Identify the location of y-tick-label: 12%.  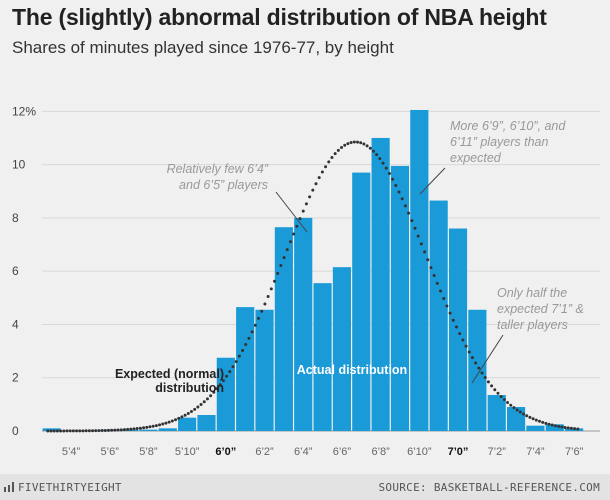
(24, 111).